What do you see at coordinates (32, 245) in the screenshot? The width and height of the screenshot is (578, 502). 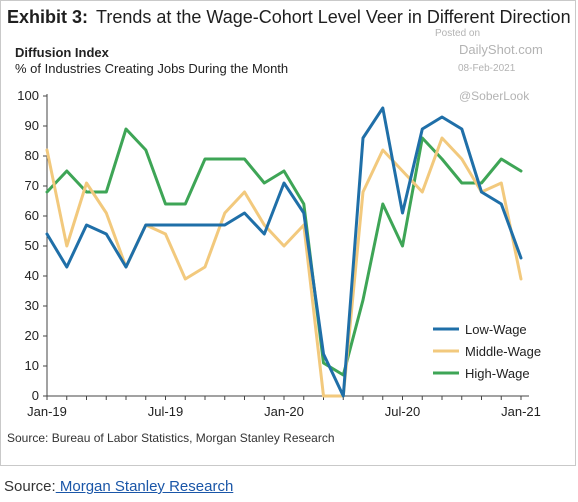 I see `y-tick-label: 50` at bounding box center [32, 245].